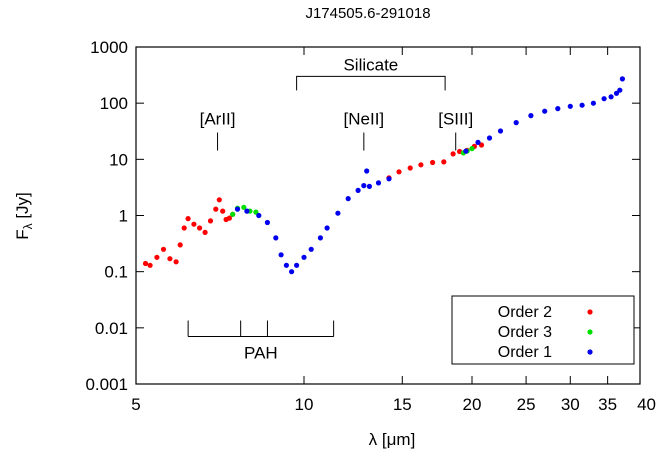 This screenshot has height=454, width=657. Describe the element at coordinates (526, 404) in the screenshot. I see `x-tick-label: 25` at that location.